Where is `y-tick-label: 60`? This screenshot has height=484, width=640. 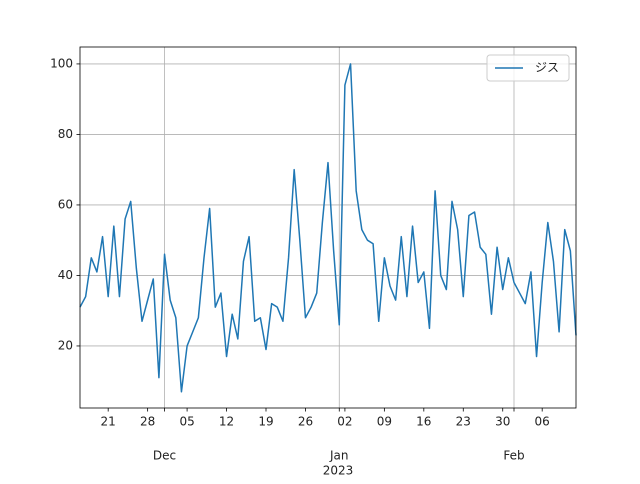 y-tick-label: 60 is located at coordinates (65, 204).